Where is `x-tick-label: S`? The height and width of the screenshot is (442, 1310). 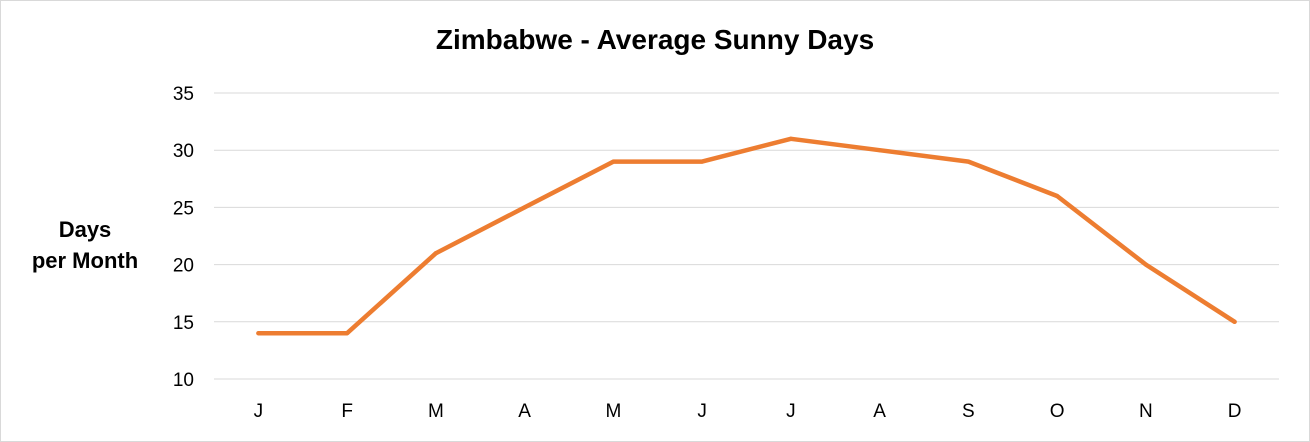 x-tick-label: S is located at coordinates (968, 411).